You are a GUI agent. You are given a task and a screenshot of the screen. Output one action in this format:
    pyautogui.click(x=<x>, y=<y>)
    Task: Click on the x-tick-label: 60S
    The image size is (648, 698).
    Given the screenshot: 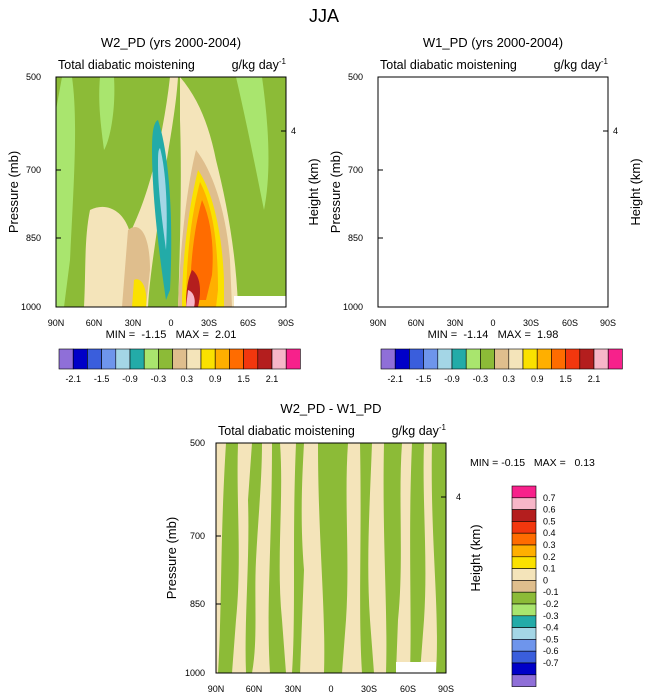 What is the action you would take?
    pyautogui.click(x=570, y=323)
    